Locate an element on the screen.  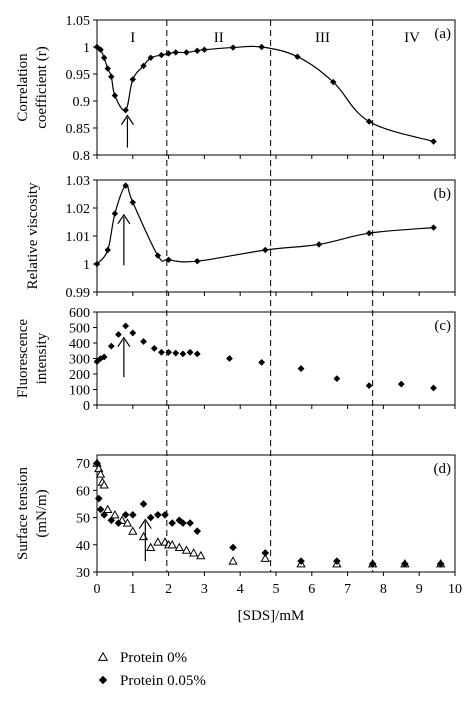
xtick-label: 9 is located at coordinates (419, 589).